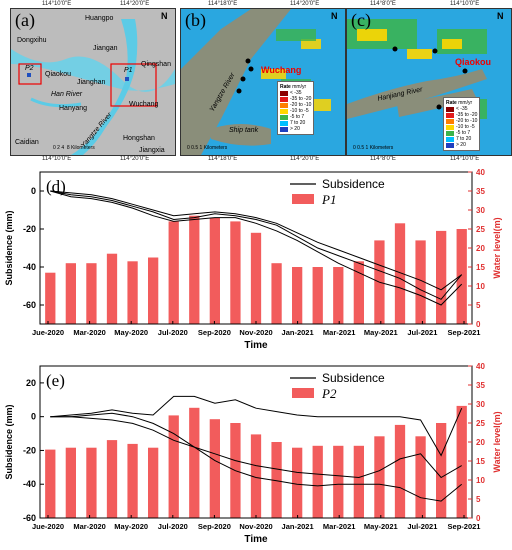 The image size is (512, 550). What do you see at coordinates (305, 4) in the screenshot?
I see `coord-b-top-2: 114°20'0"E` at bounding box center [305, 4].